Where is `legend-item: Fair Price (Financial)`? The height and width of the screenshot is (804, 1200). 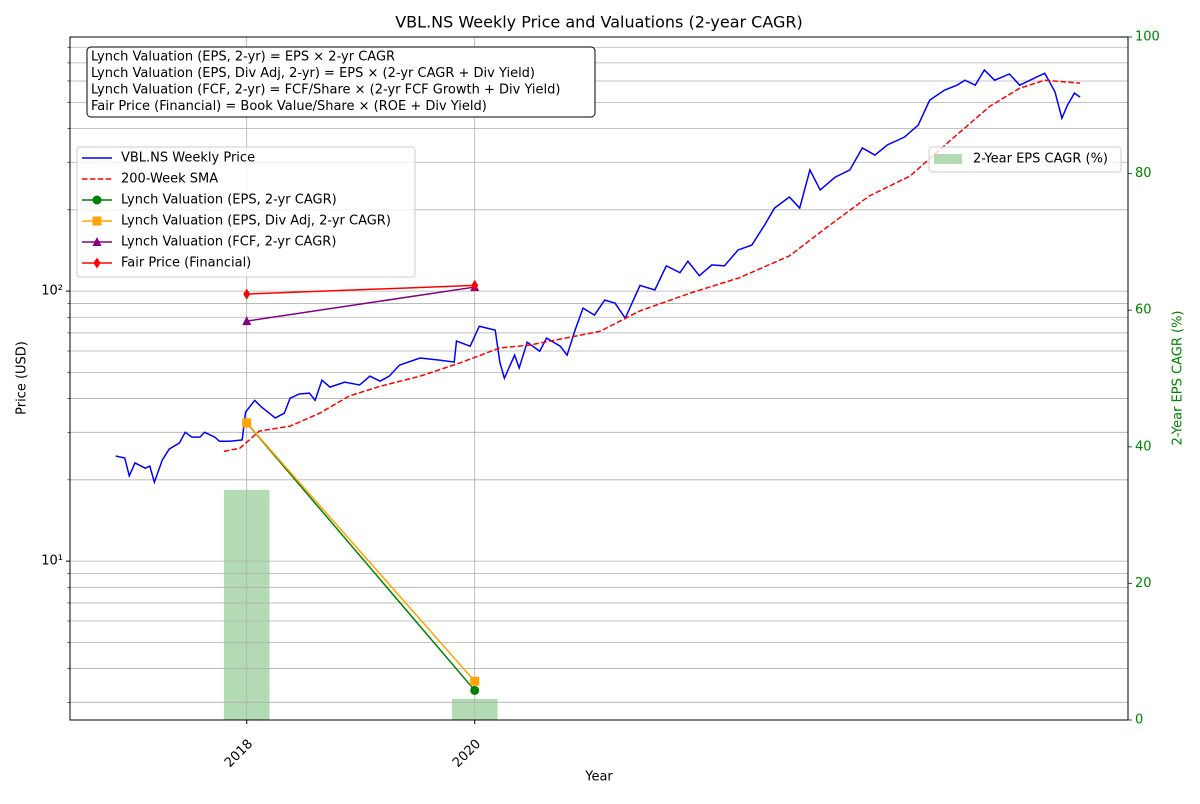
legend-item: Fair Price (Financial) is located at coordinates (166, 263).